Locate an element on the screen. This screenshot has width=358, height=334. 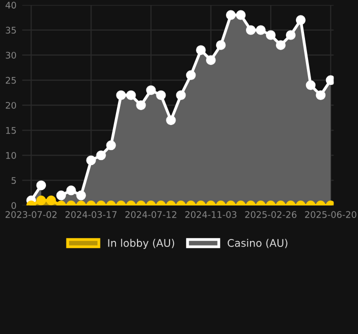
legend-label: Casino (AU) is located at coordinates (258, 243).